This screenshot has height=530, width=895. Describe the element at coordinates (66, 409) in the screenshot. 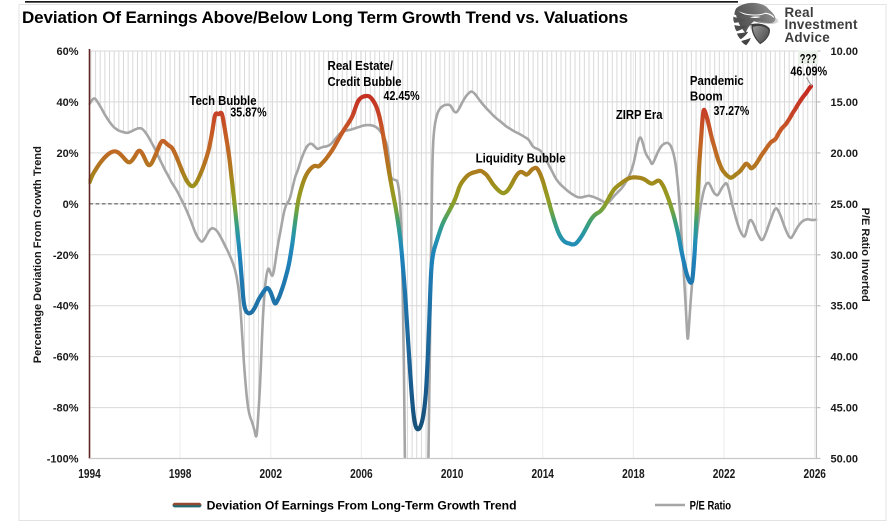

I see `svg-text: -80%` at that location.